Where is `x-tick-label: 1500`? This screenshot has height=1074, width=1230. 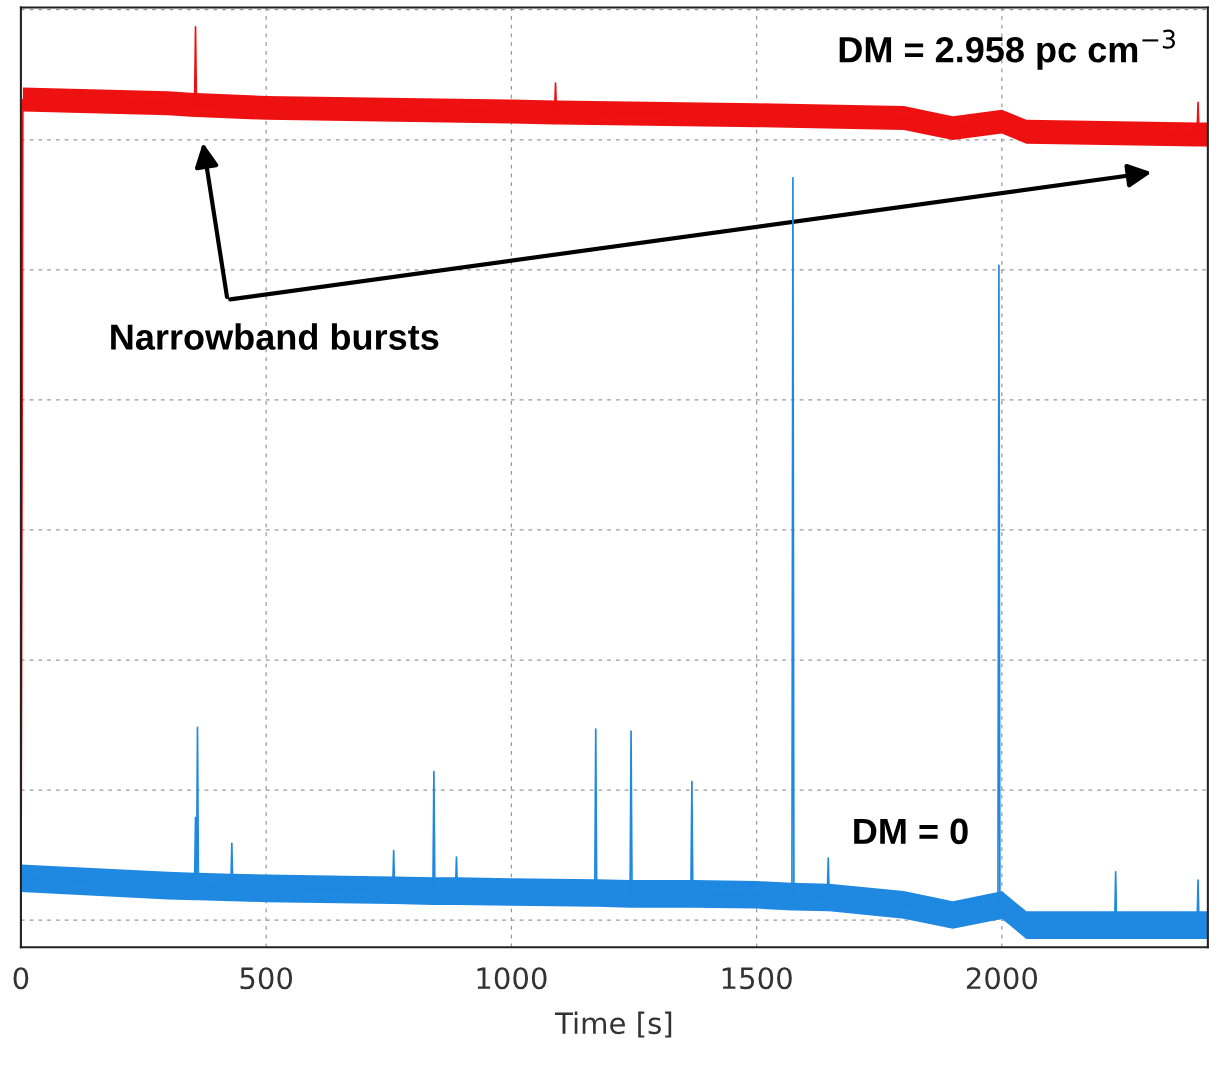
x-tick-label: 1500 is located at coordinates (757, 978).